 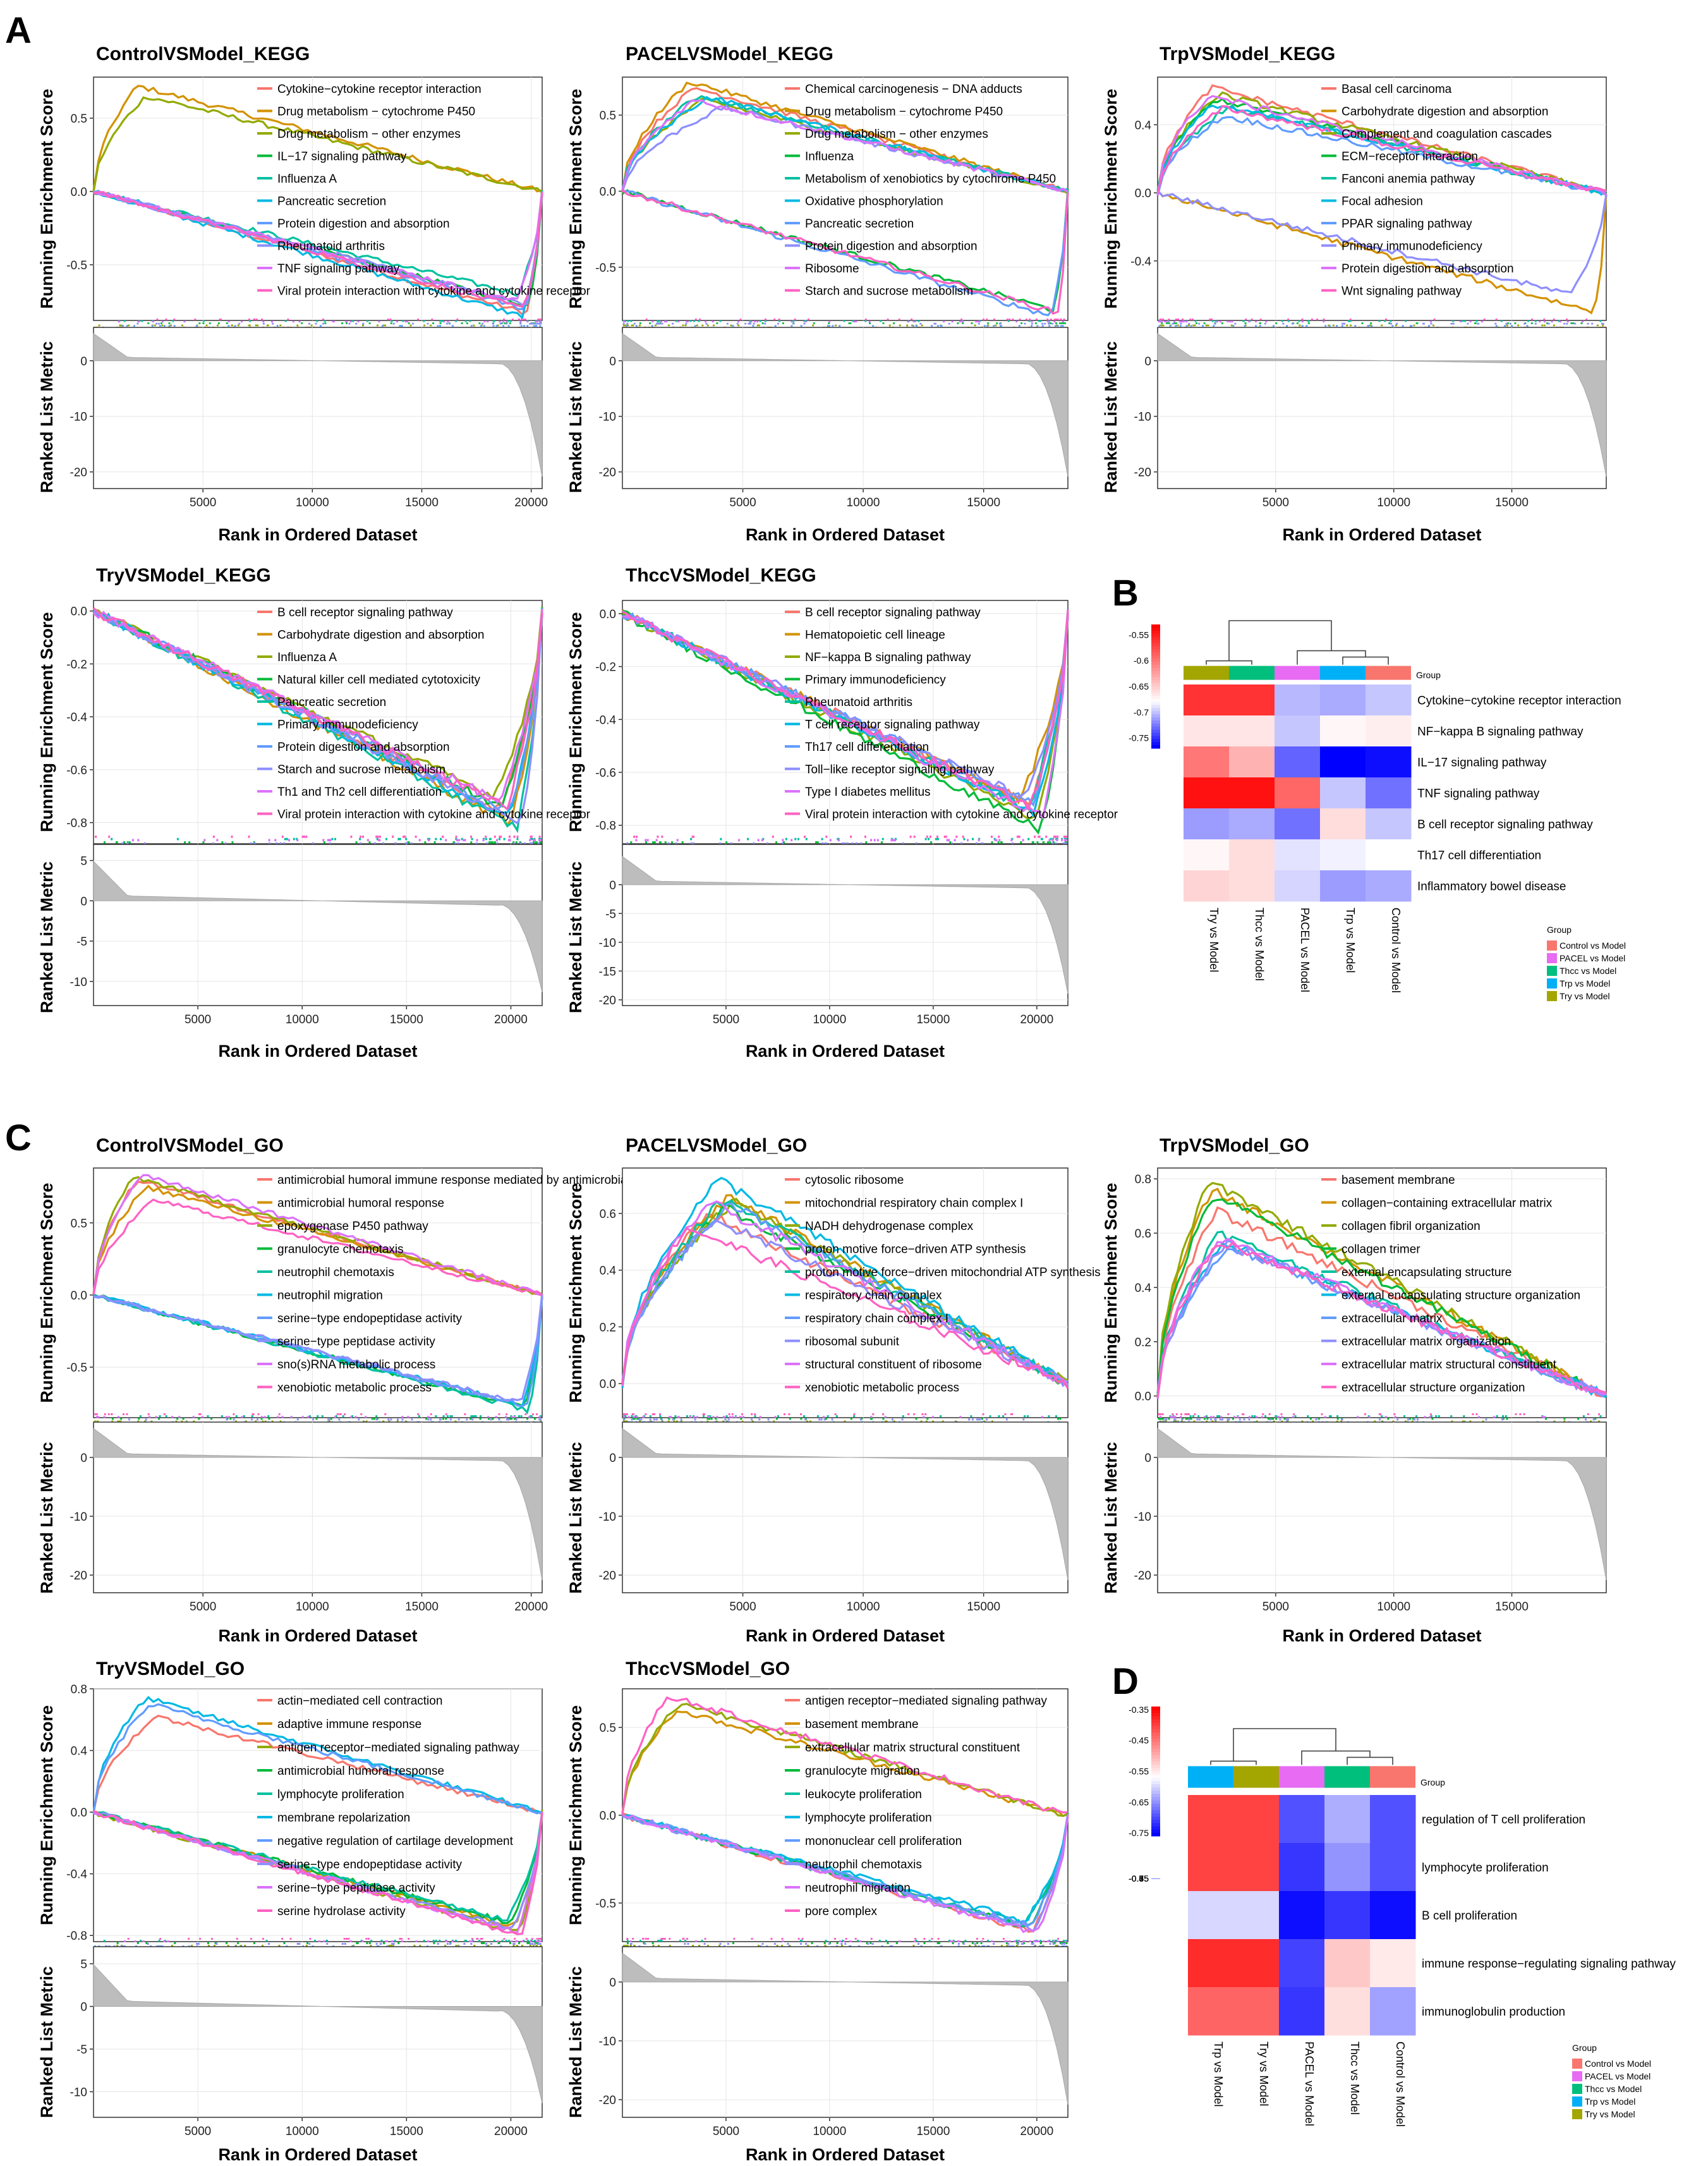 I want to click on legend-label-6: serine−type endopeptidase activity, so click(x=370, y=1319).